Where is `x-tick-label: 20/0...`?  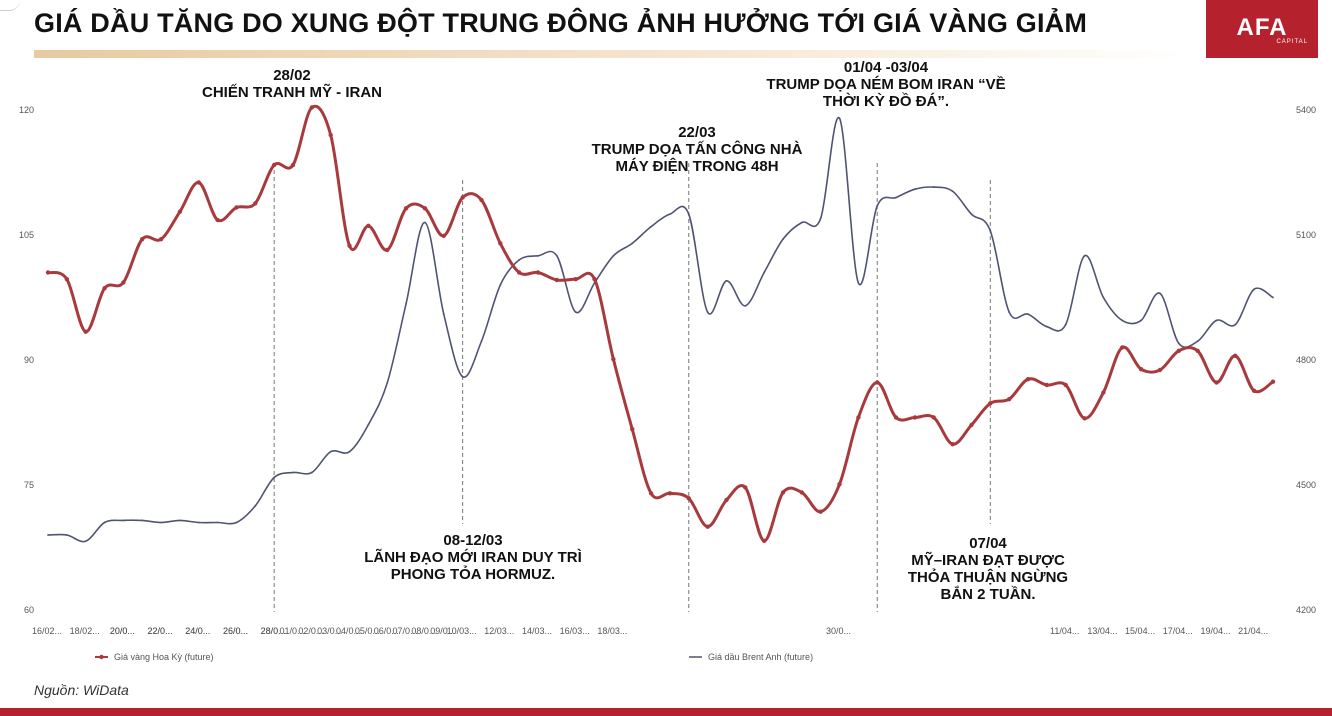
x-tick-label: 20/0... is located at coordinates (122, 631).